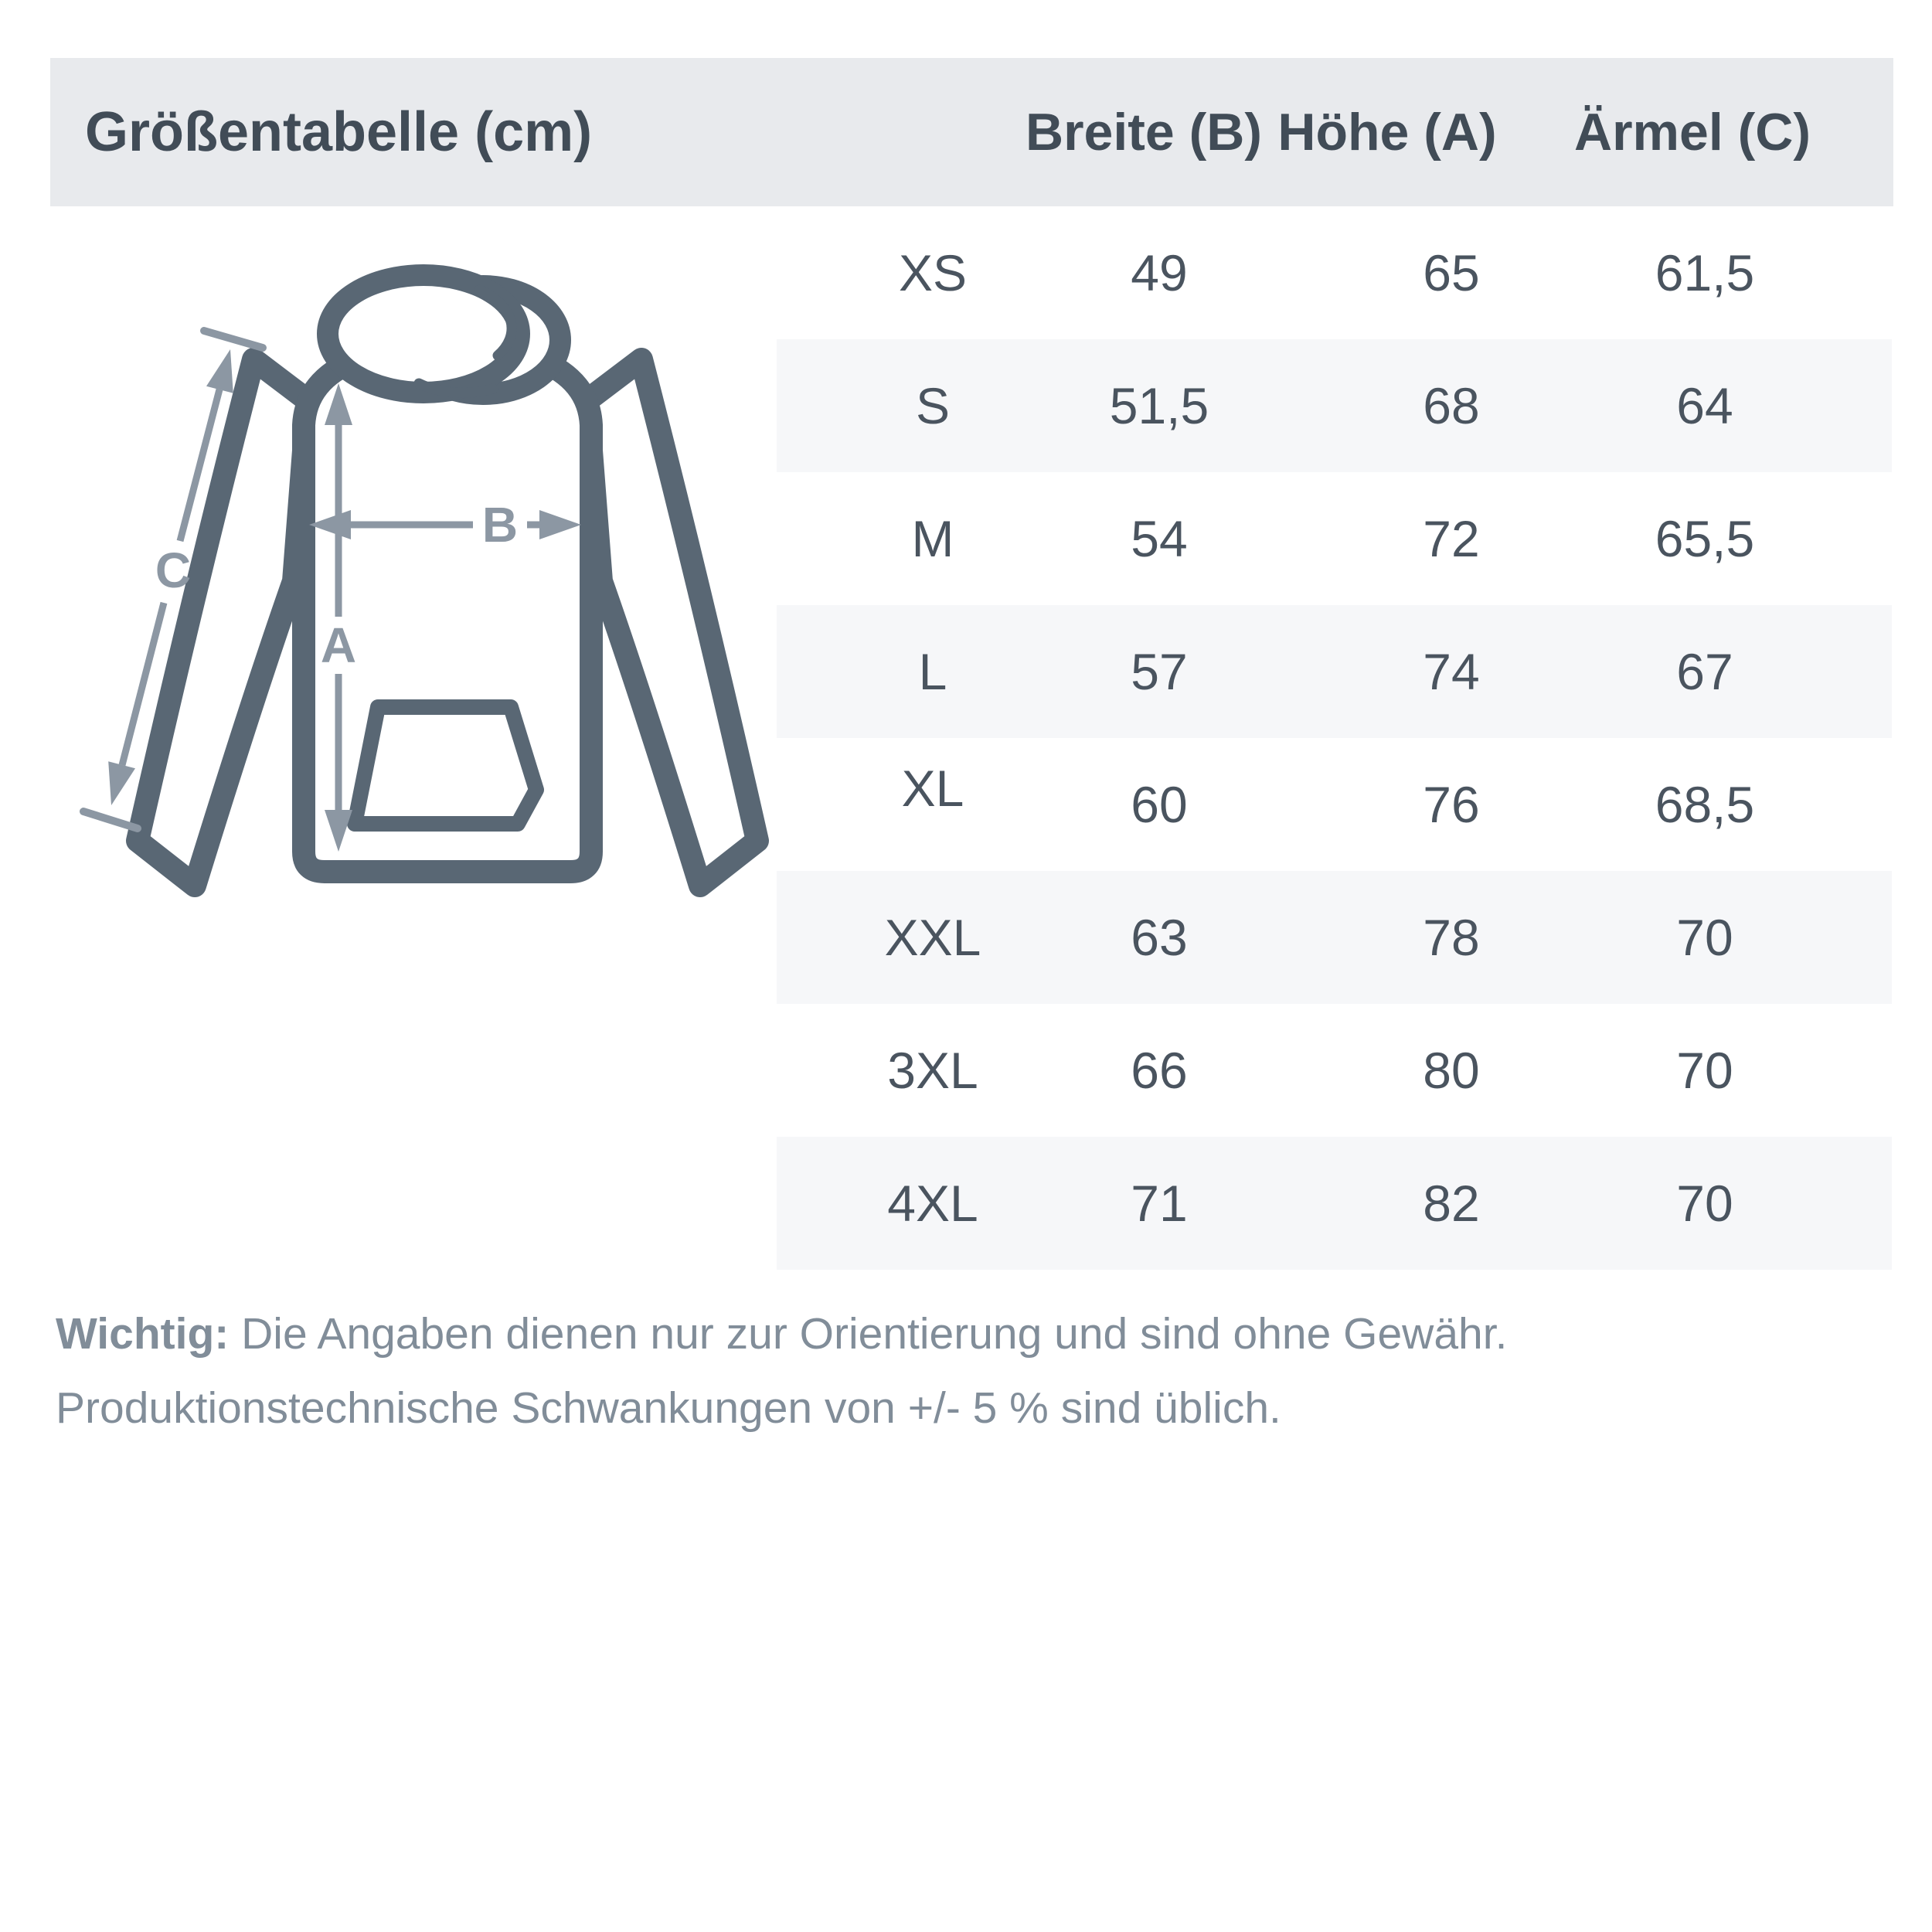 The image size is (1932, 1932). What do you see at coordinates (1159, 406) in the screenshot?
I see `breite-cell: 51,5` at bounding box center [1159, 406].